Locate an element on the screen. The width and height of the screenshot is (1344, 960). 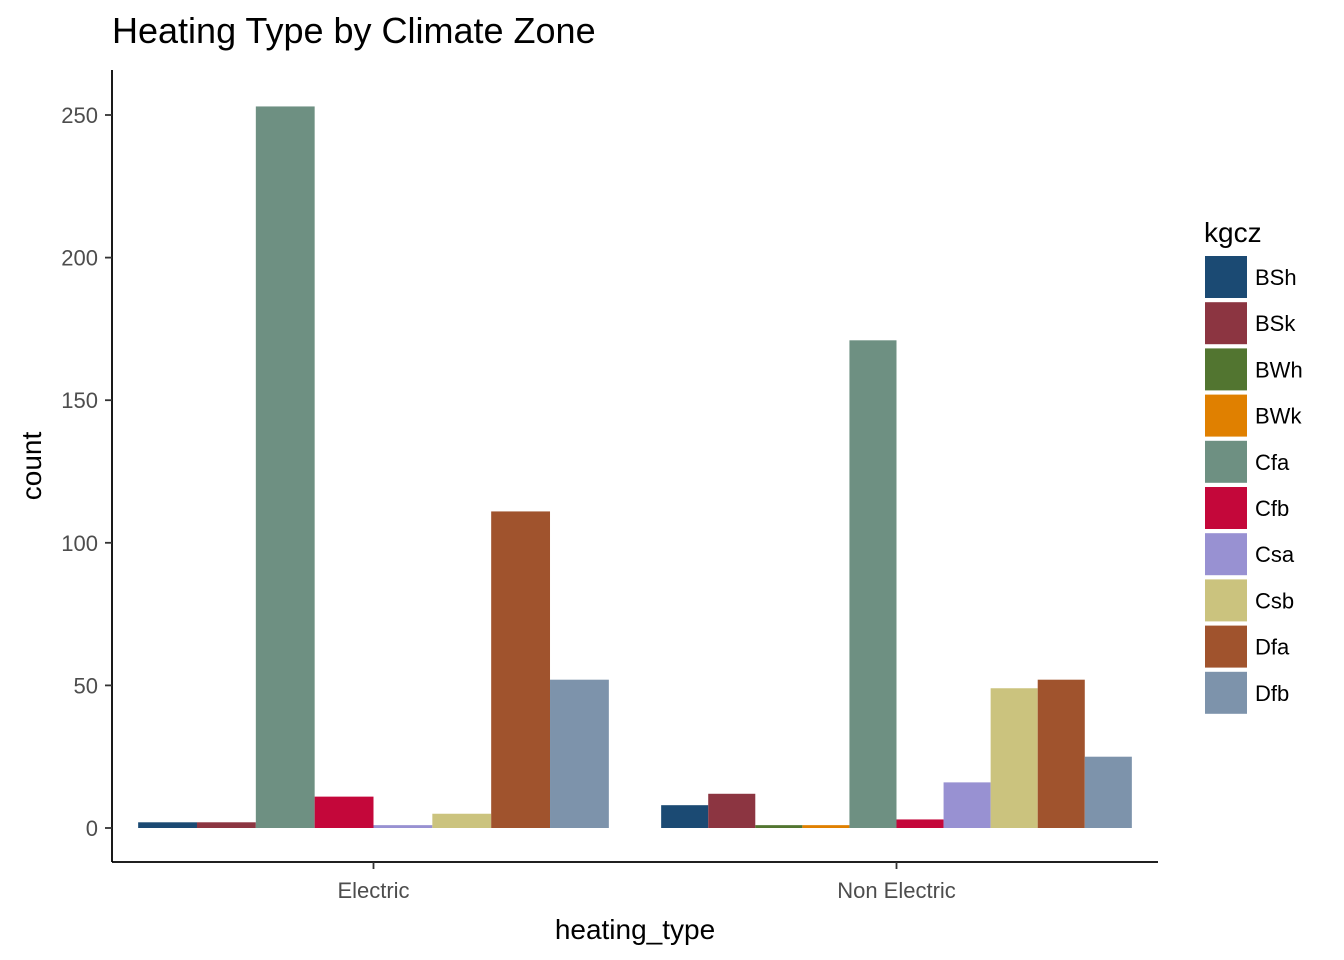
legend-key-dfa is located at coordinates (1226, 646).